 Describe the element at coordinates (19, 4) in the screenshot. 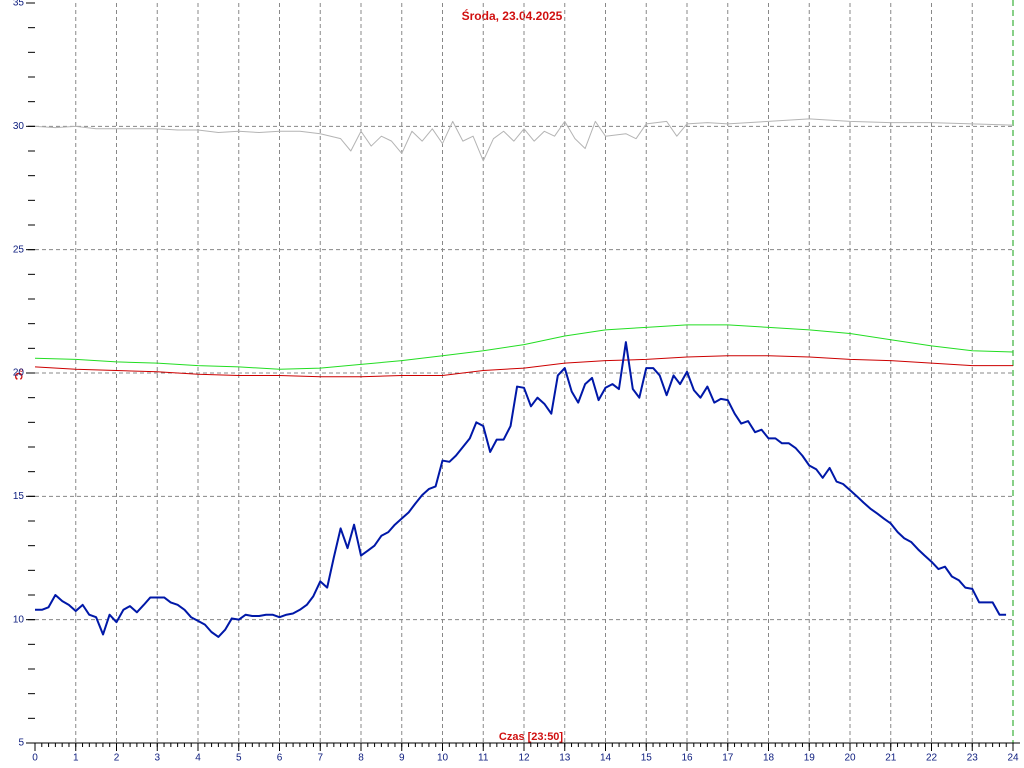

I see `y-tick-label: 35` at that location.